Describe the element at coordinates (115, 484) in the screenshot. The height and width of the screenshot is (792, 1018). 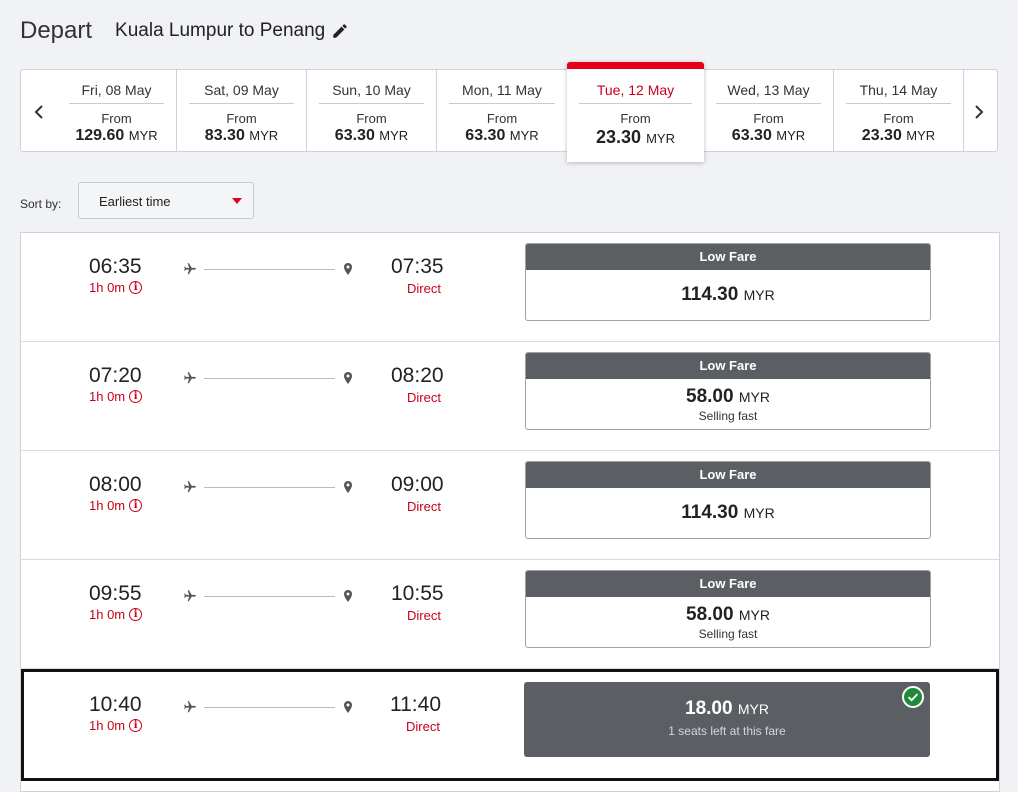
I see `departure-time: 08:00` at that location.